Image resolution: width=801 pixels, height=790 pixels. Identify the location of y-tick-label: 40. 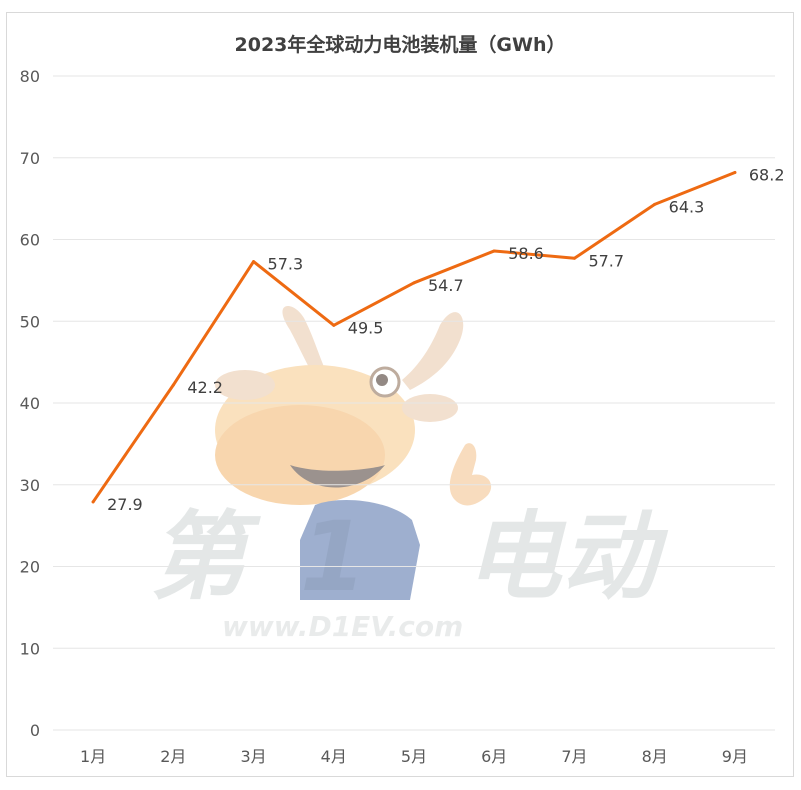
(30, 403).